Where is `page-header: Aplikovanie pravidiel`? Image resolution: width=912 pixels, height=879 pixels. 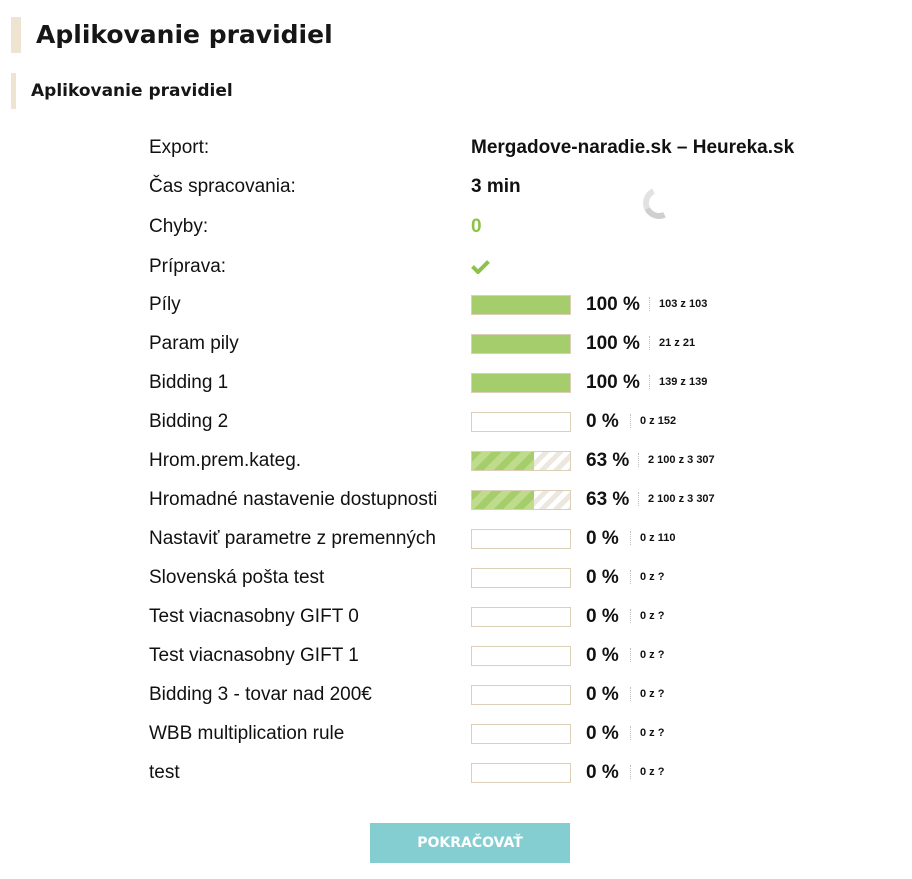
page-header: Aplikovanie pravidiel is located at coordinates (172, 35).